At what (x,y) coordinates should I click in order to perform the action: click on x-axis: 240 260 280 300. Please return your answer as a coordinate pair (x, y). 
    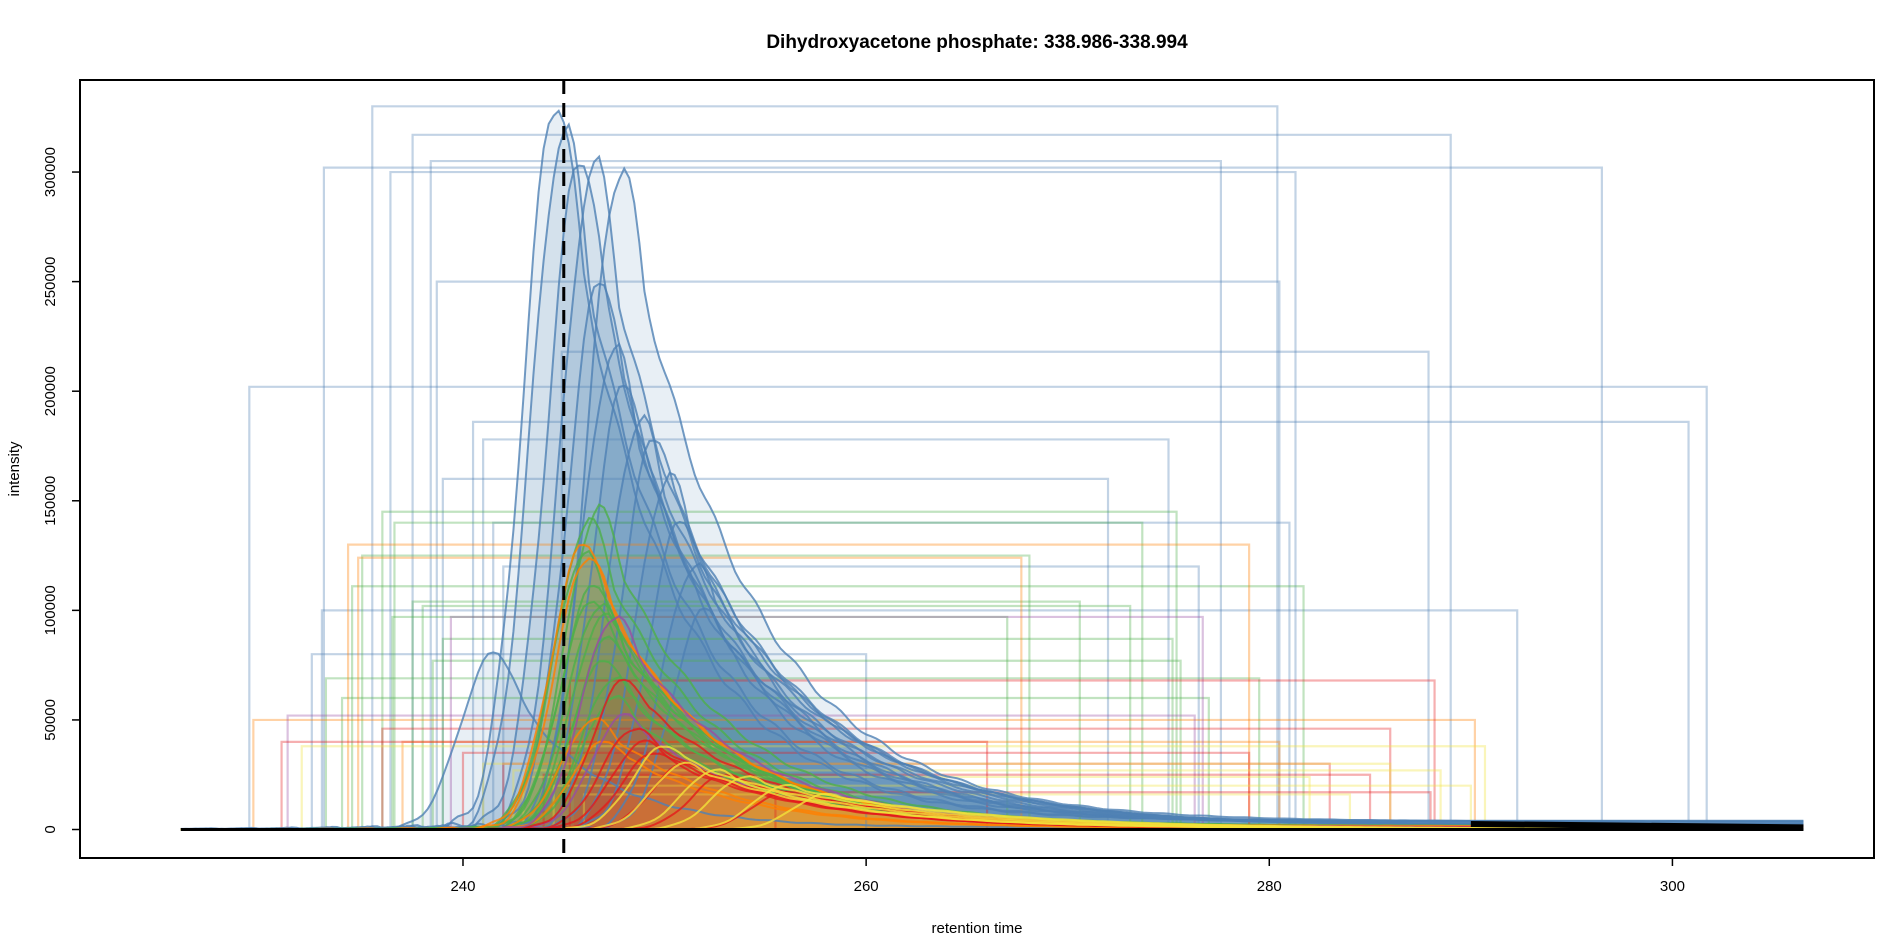
    Looking at the image, I should click on (1067, 876).